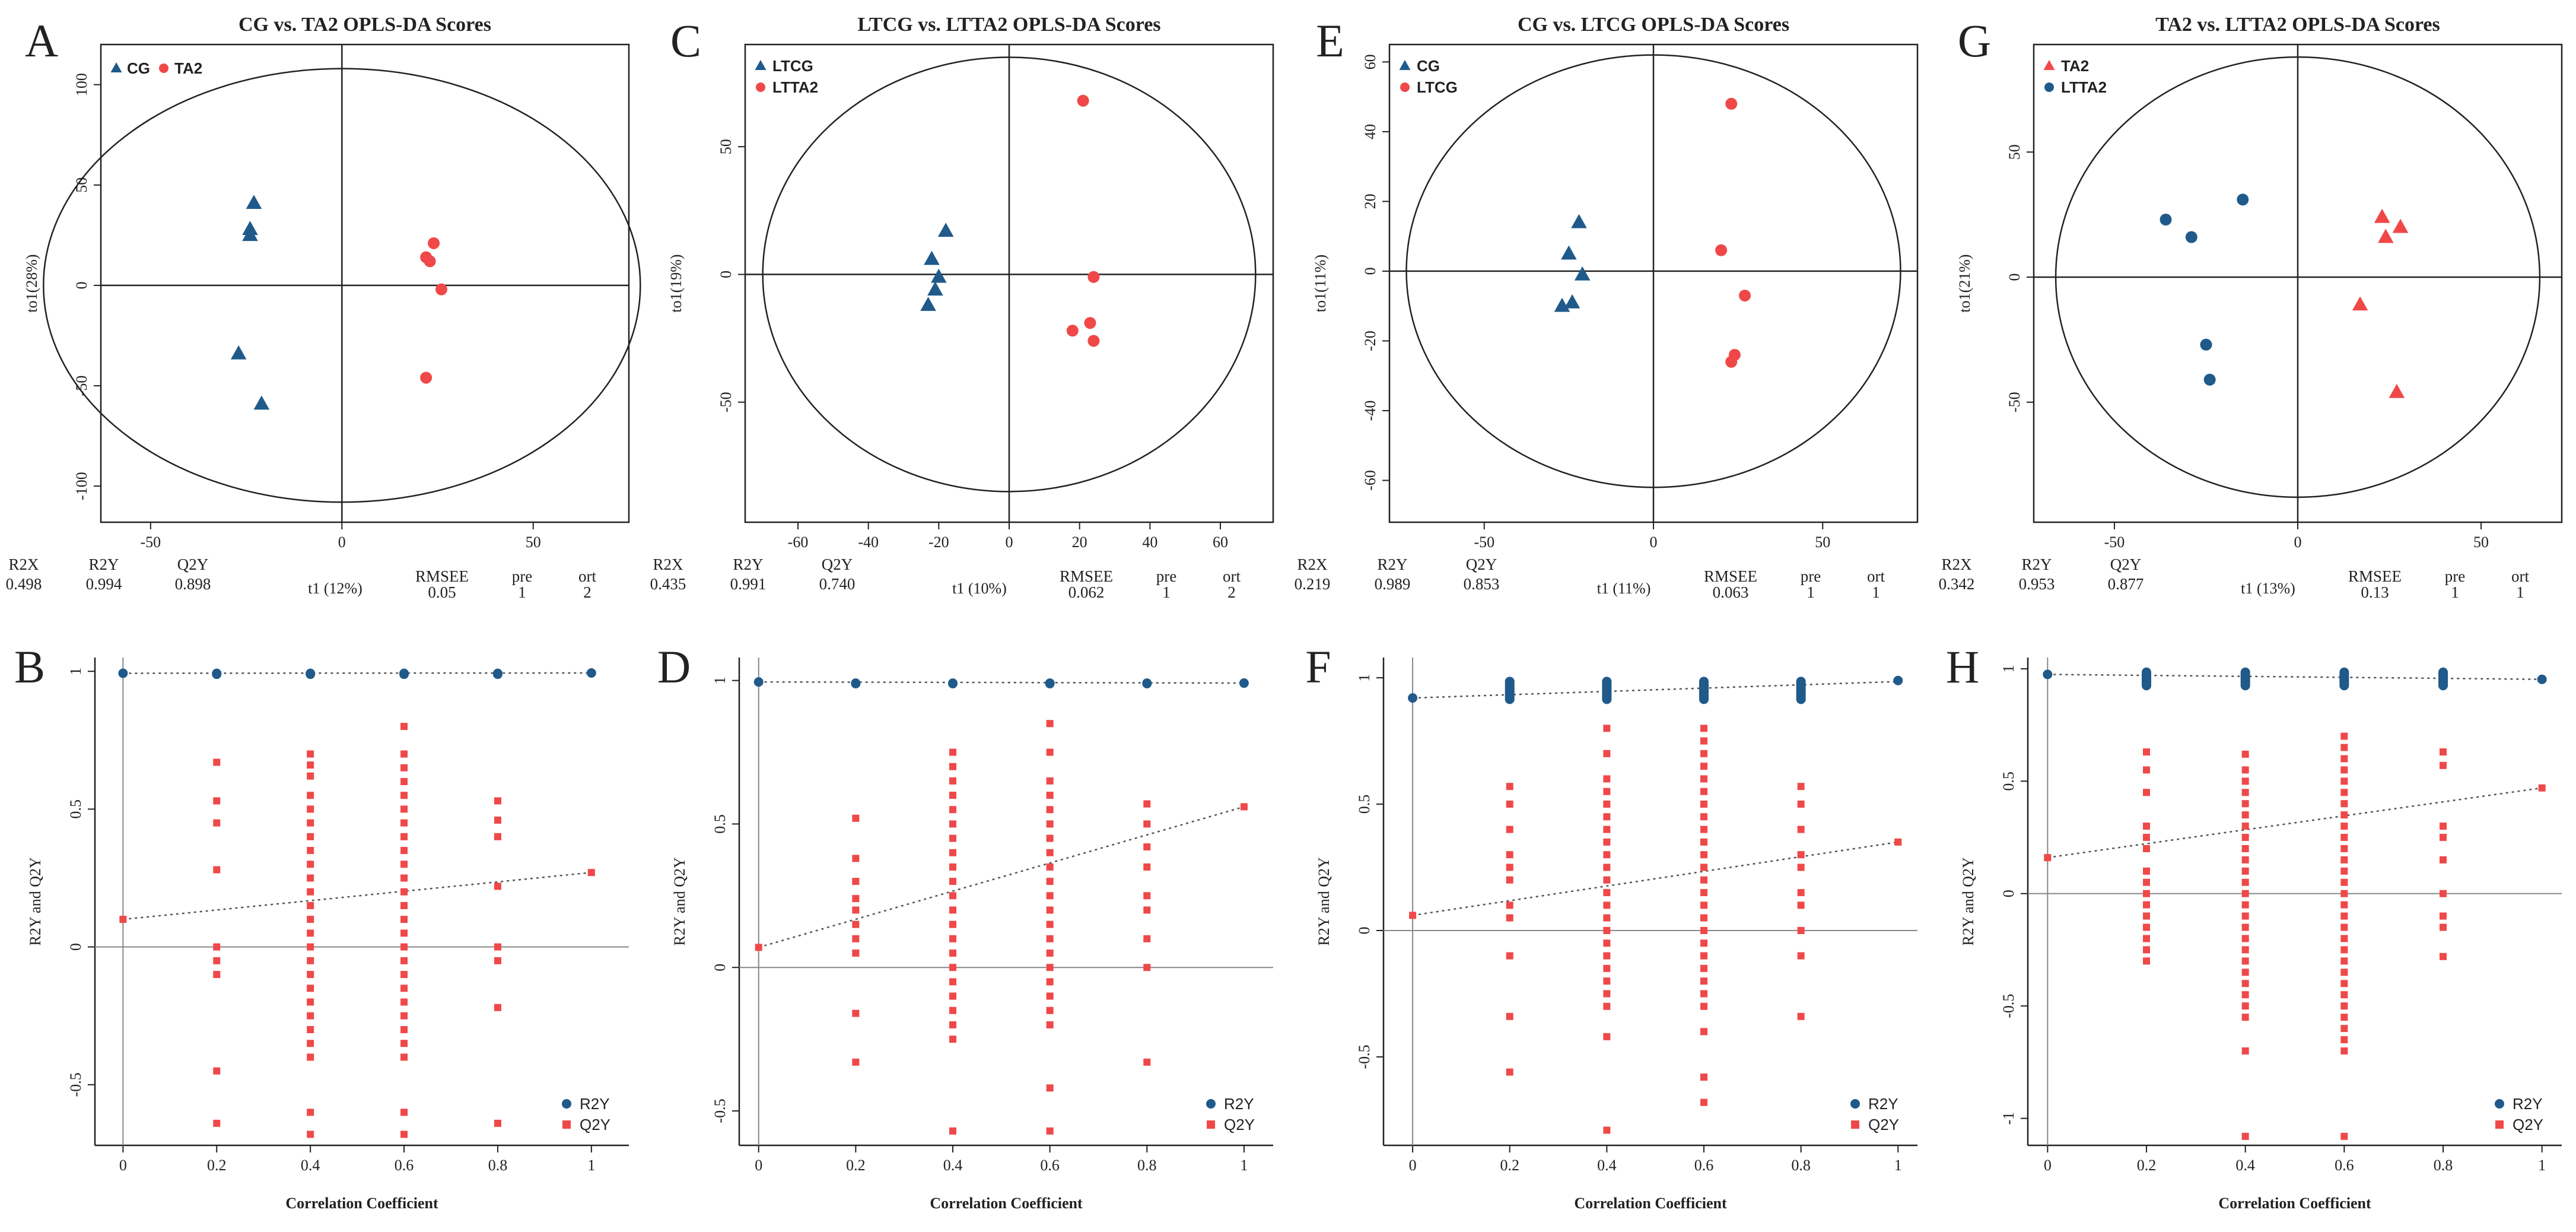 The image size is (2576, 1232). What do you see at coordinates (1607, 1165) in the screenshot?
I see `x-tick-label: 0.4` at bounding box center [1607, 1165].